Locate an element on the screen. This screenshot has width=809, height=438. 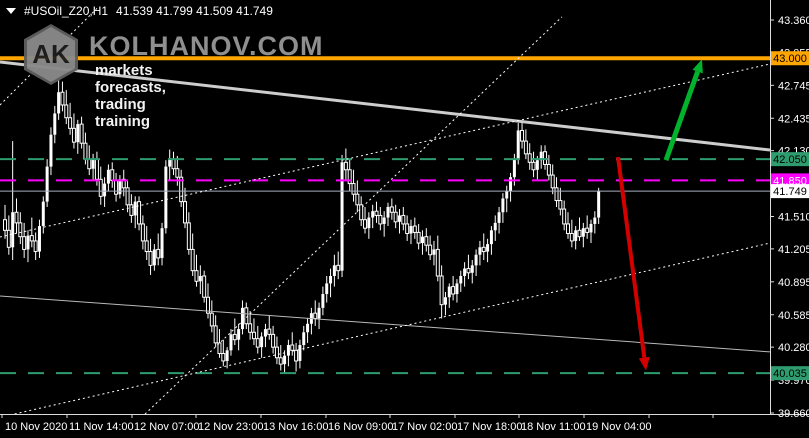
bearish-scenario-arrow is located at coordinates (633, 263).